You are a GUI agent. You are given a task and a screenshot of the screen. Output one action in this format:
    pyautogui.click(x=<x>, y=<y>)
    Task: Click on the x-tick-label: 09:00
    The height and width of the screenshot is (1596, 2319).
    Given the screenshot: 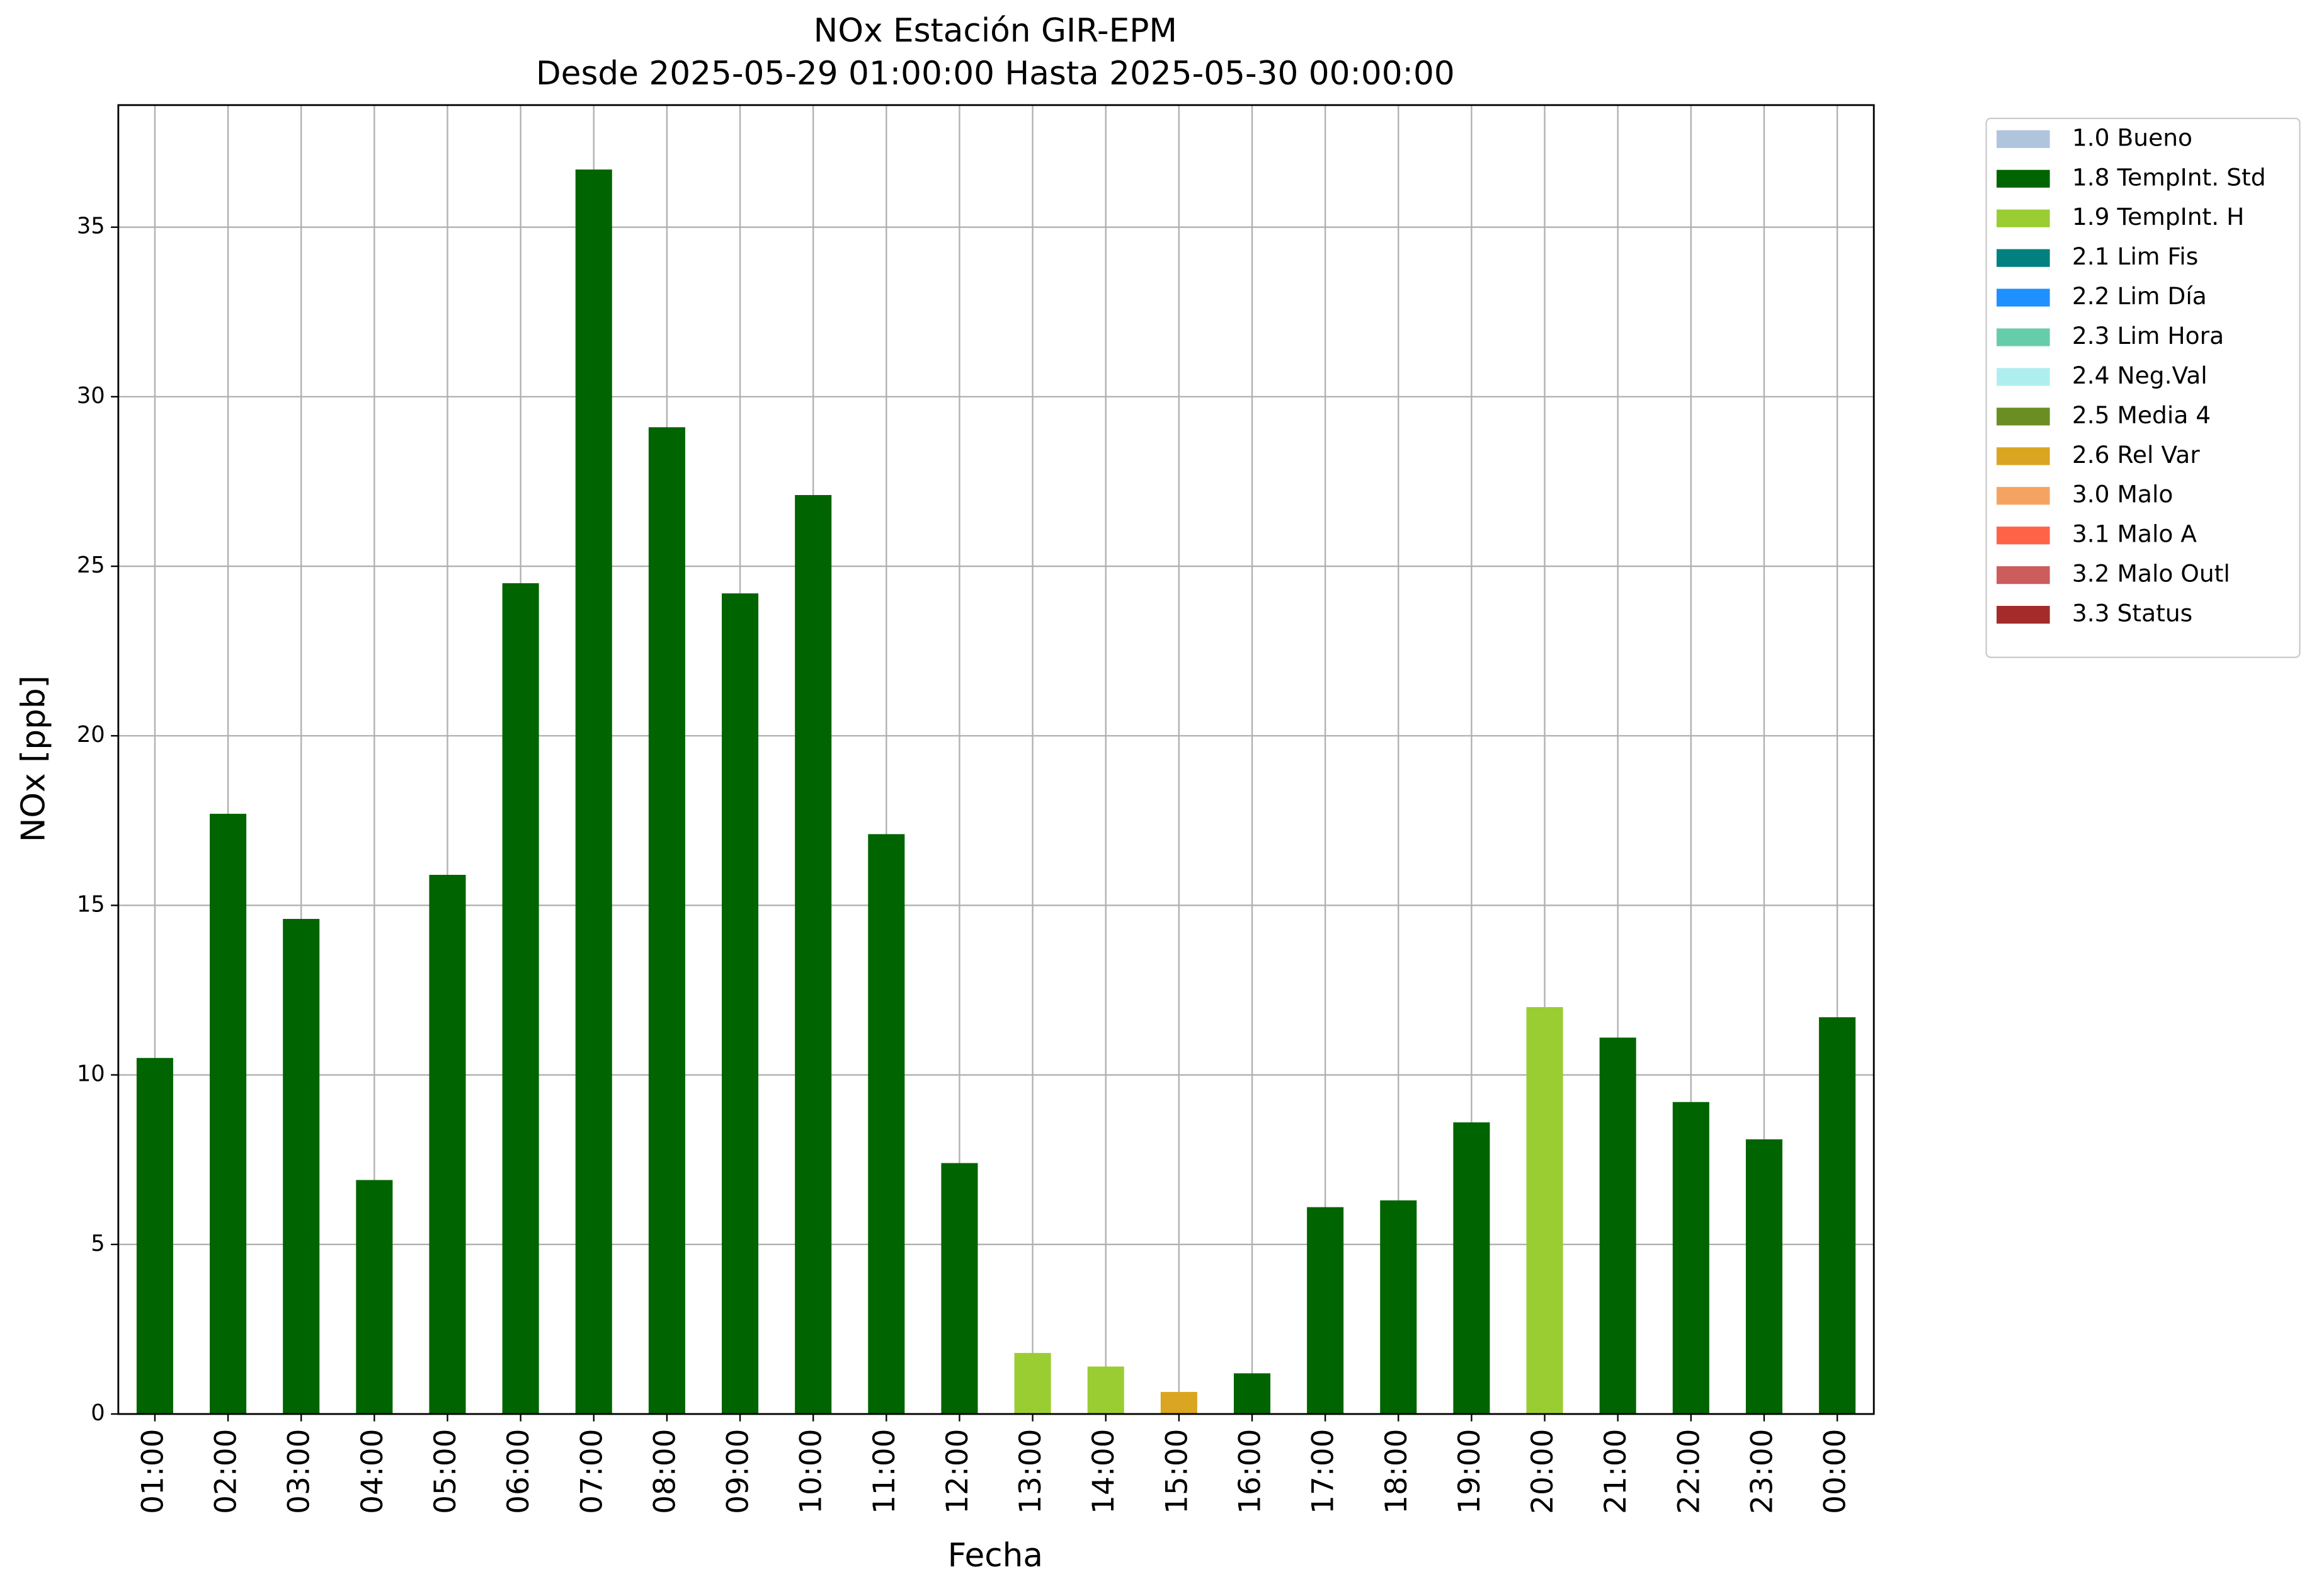 What is the action you would take?
    pyautogui.click(x=738, y=1471)
    